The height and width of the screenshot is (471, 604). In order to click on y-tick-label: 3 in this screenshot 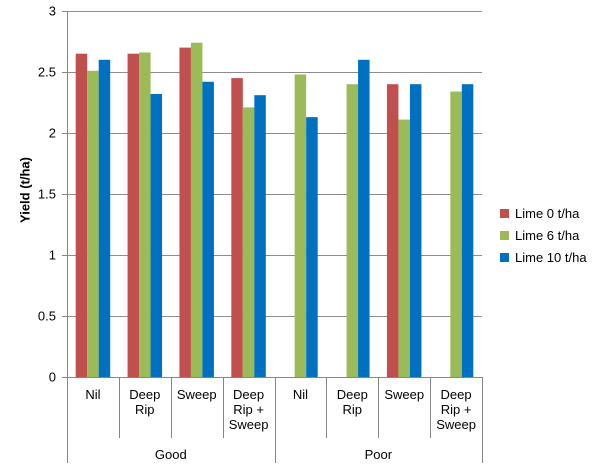, I will do `click(52, 11)`.